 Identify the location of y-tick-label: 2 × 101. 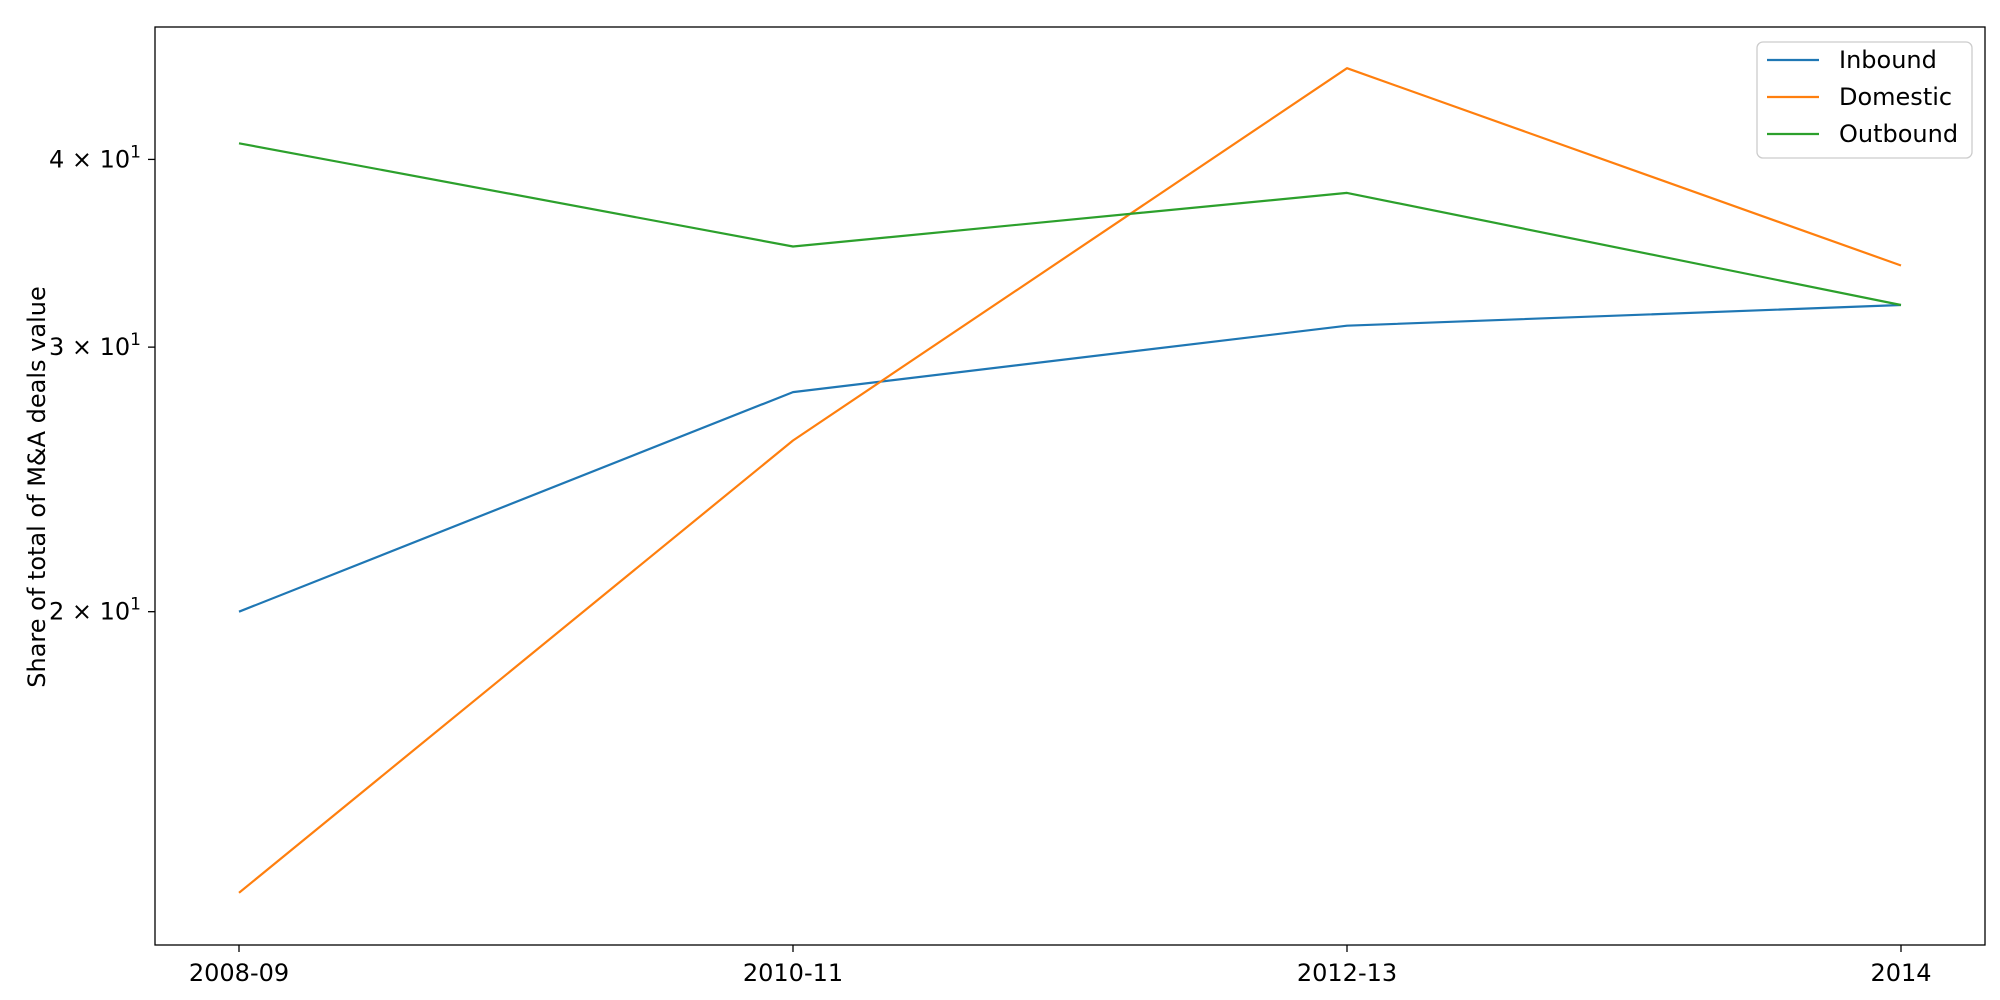
(95, 610).